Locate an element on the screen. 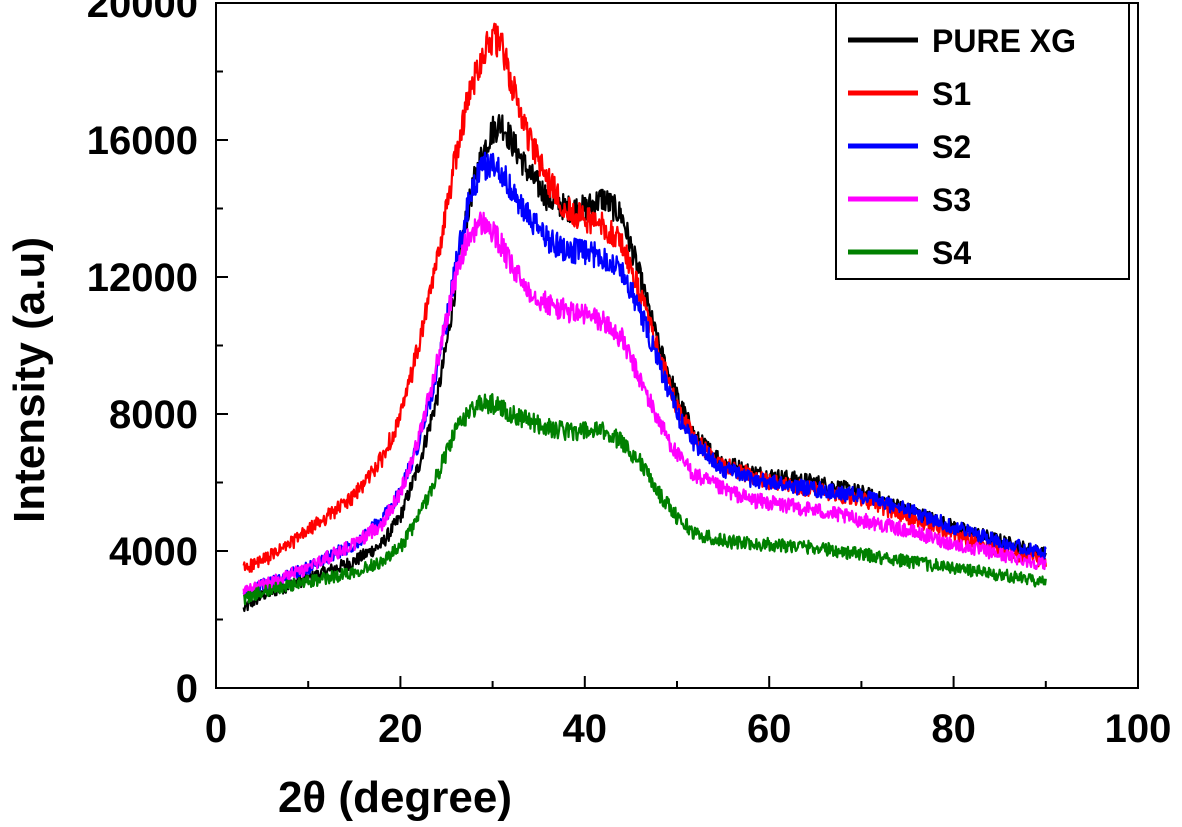  y-tick-label: 0 is located at coordinates (187, 689).